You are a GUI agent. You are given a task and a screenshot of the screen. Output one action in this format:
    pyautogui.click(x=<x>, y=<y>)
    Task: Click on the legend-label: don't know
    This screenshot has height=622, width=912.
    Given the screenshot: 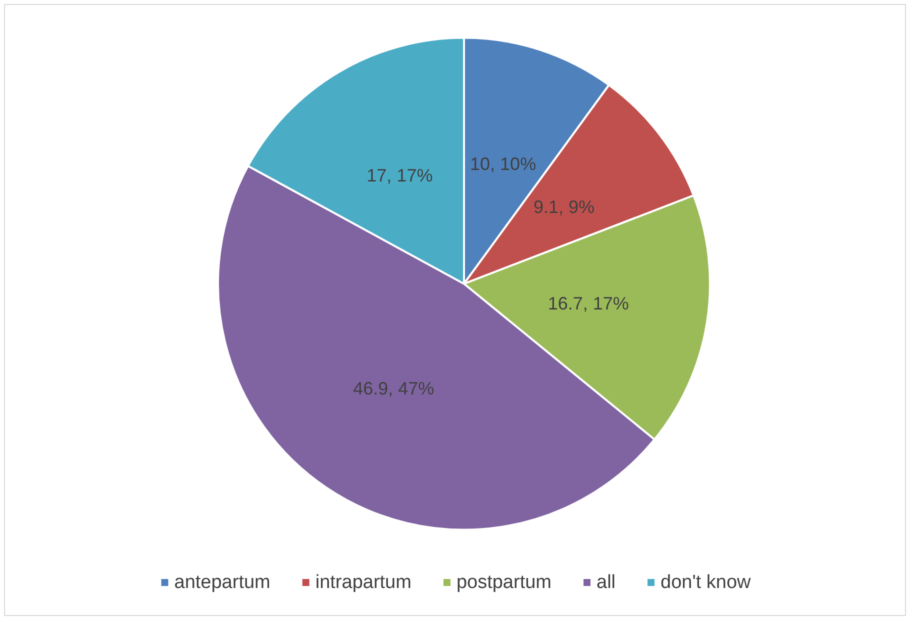 What is the action you would take?
    pyautogui.click(x=706, y=582)
    